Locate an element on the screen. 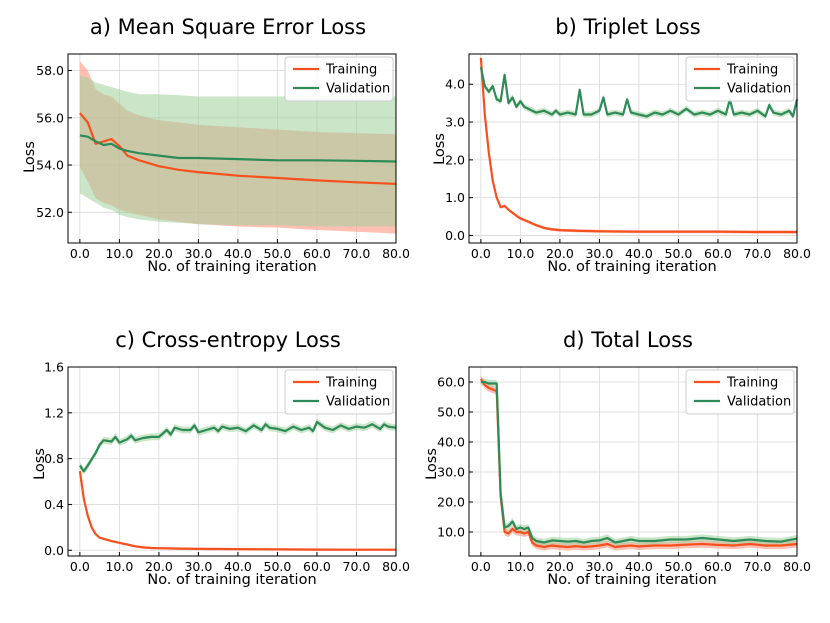 This screenshot has width=830, height=623. y-tick-label: 58.0 is located at coordinates (50, 70).